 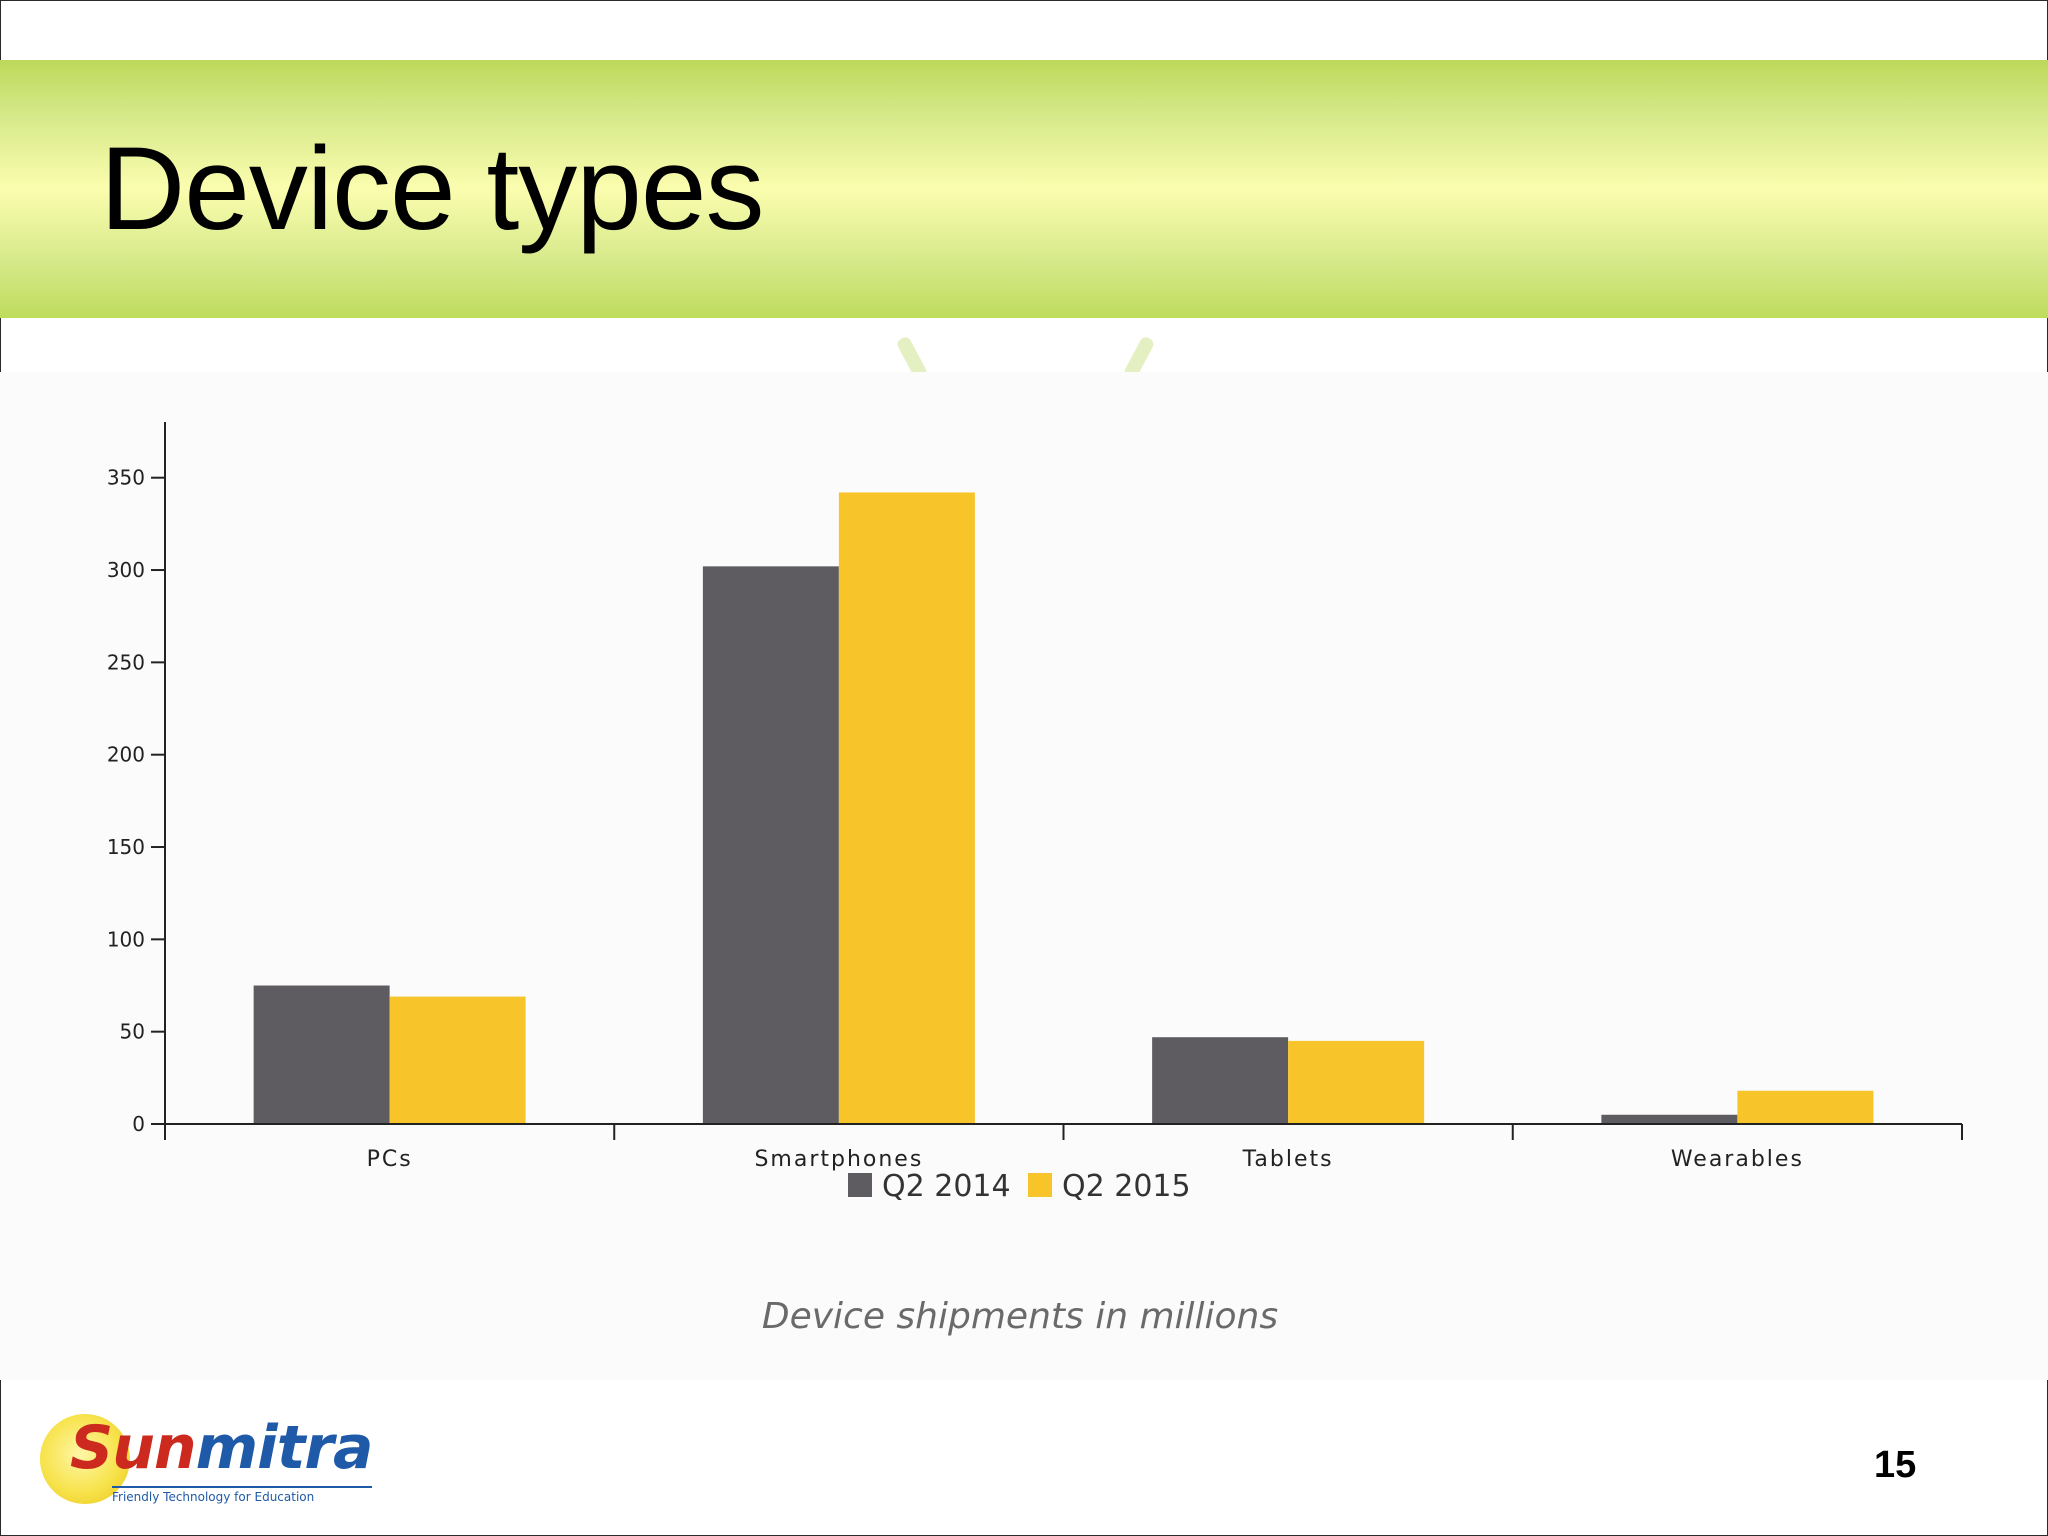 I want to click on slide-title: Device types, so click(x=432, y=189).